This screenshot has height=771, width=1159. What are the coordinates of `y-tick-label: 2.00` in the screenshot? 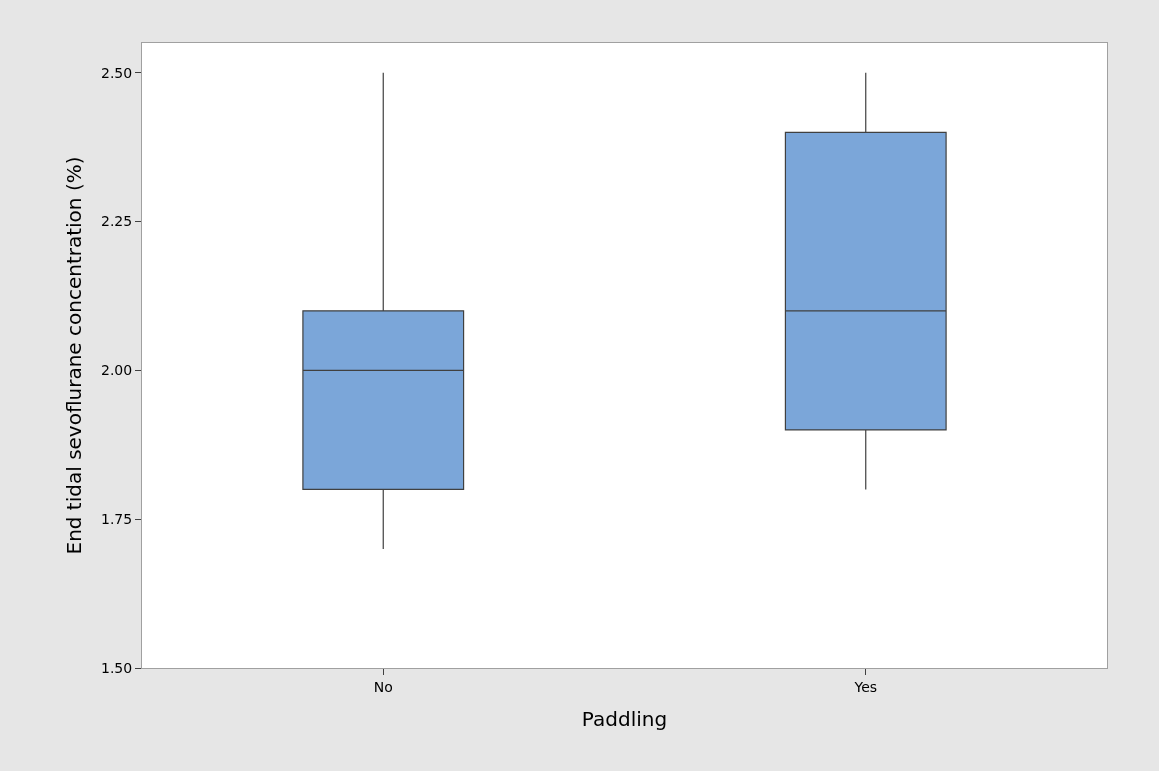 It's located at (117, 370).